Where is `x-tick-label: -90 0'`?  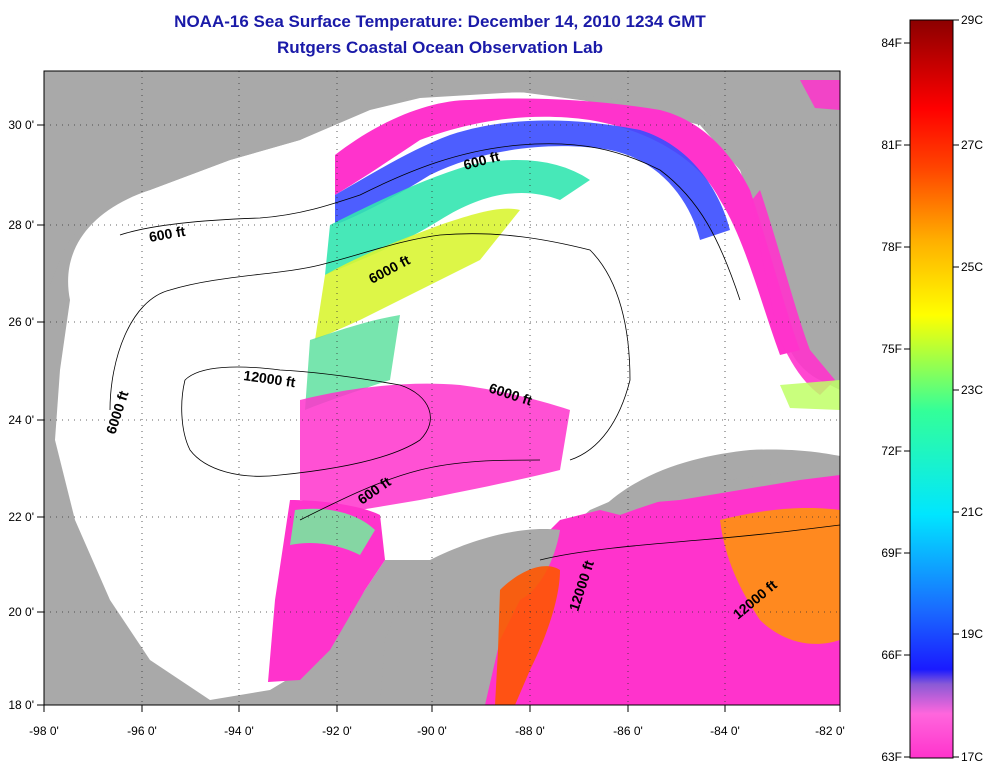 x-tick-label: -90 0' is located at coordinates (432, 731).